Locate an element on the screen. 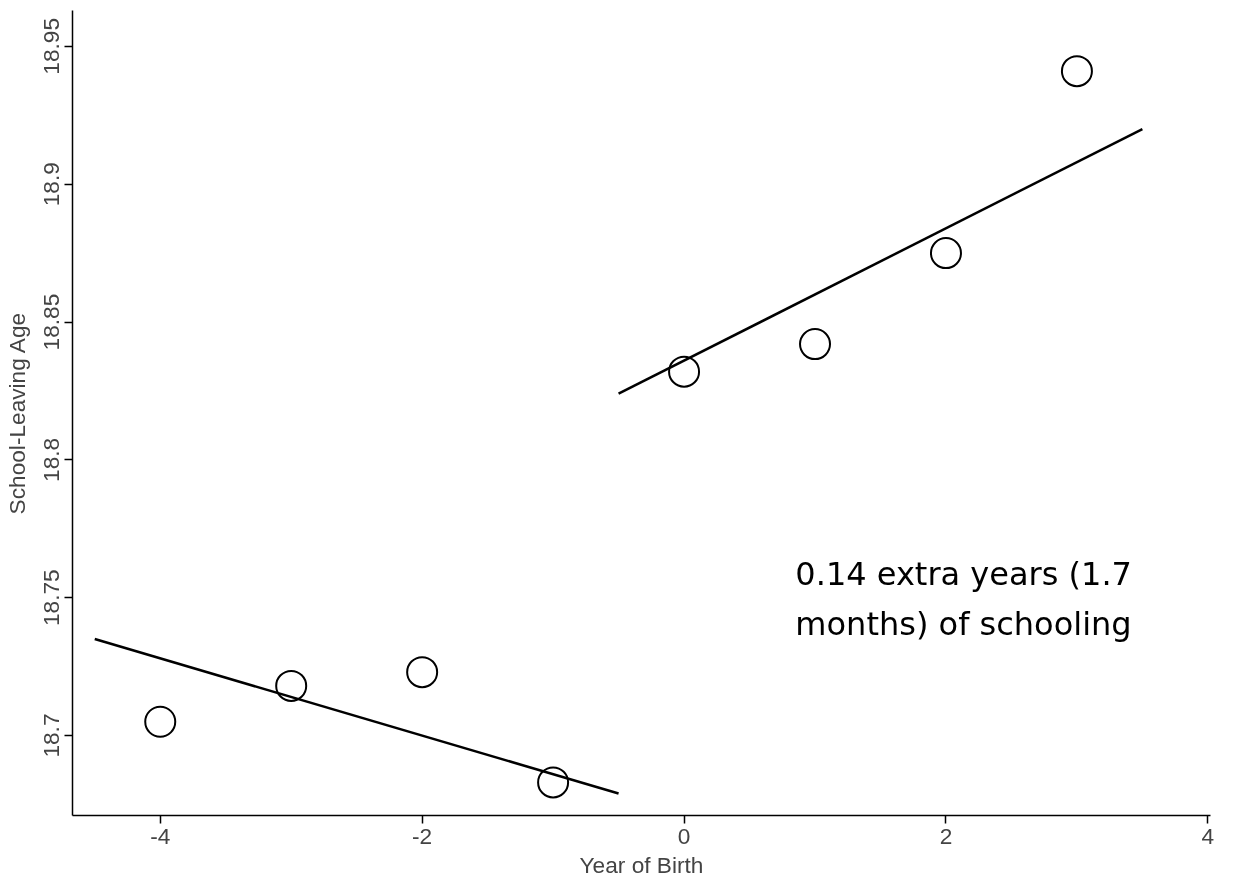  annotation: 0.14 extra years (1.7 months) of schooling is located at coordinates (963, 599).